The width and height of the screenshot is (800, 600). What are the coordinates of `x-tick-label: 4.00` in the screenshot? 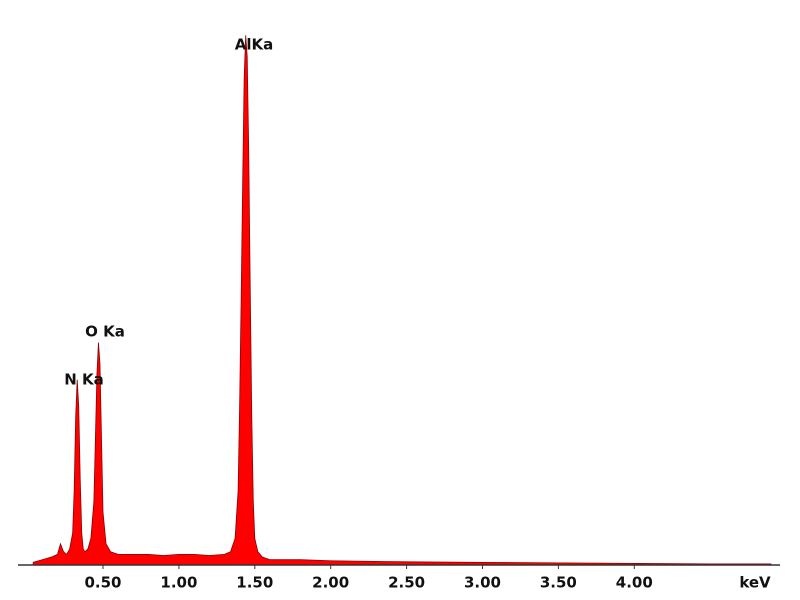 It's located at (634, 583).